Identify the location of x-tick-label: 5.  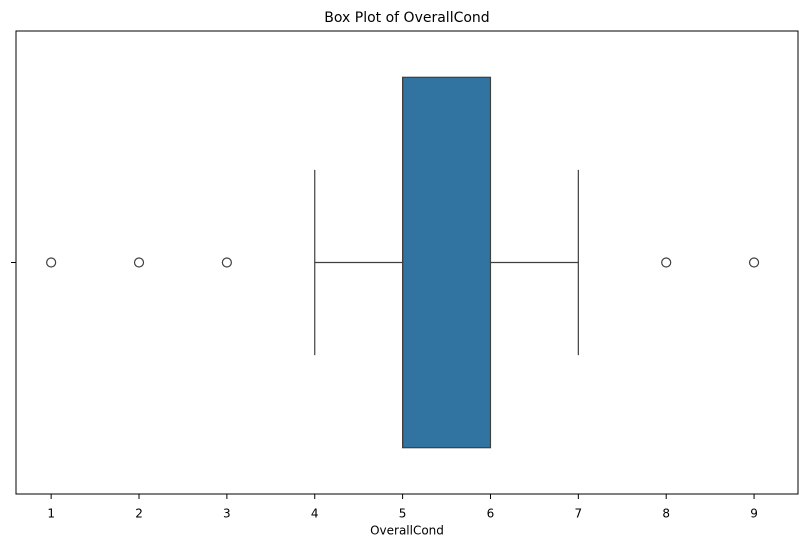
(403, 514).